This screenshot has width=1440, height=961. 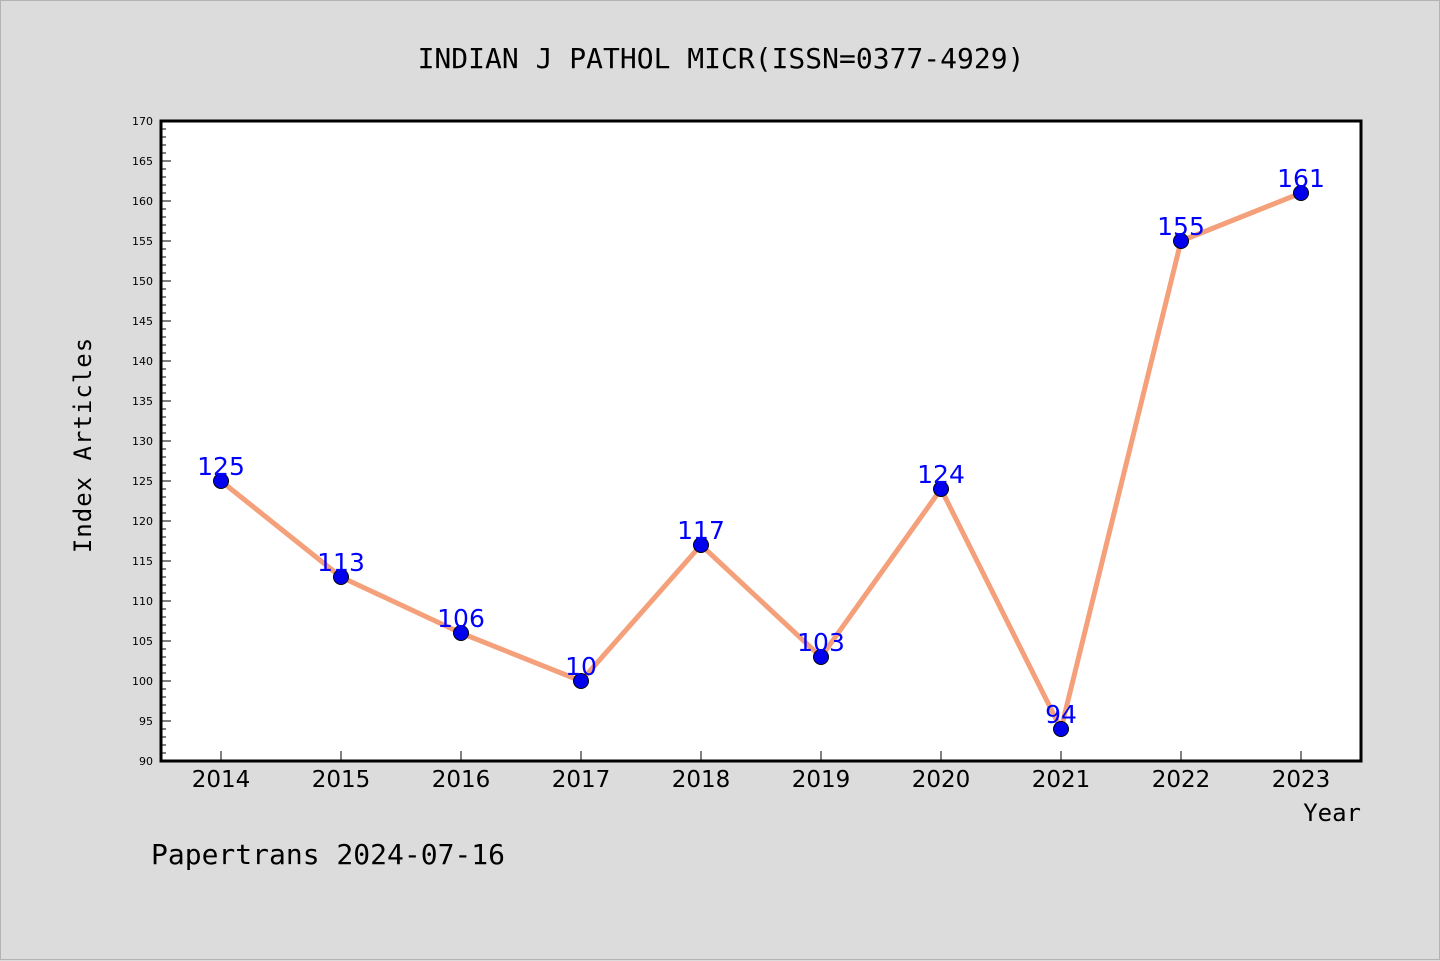 I want to click on y-tick-label: 145, so click(x=142, y=321).